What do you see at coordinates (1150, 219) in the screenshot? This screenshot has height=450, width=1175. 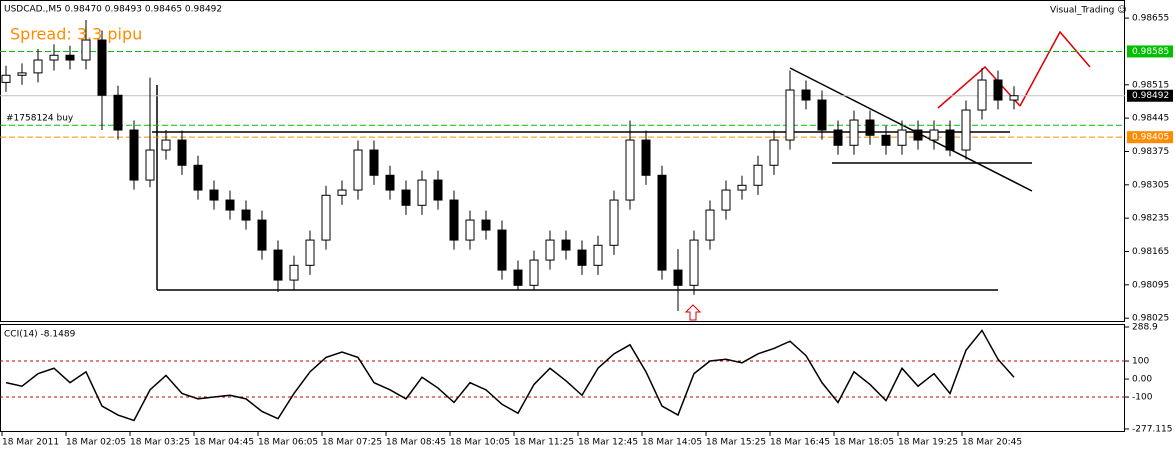 I see `y-tick-label: 0.98235` at bounding box center [1150, 219].